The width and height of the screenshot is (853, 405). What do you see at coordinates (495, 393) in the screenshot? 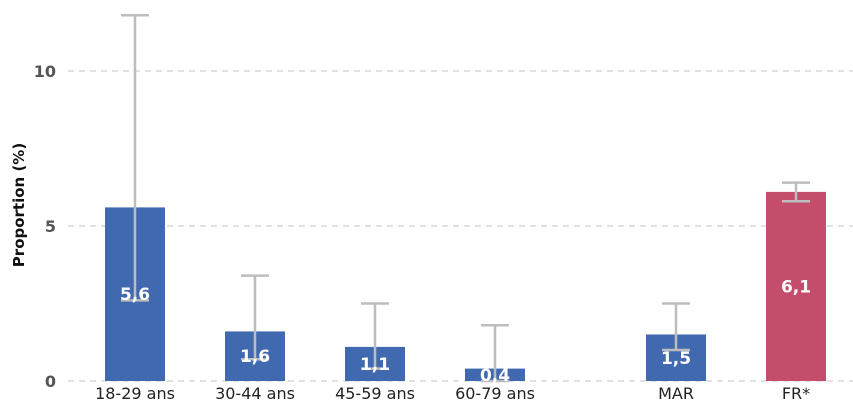
I see `x-tick-label-3: 60-79 ans` at bounding box center [495, 393].